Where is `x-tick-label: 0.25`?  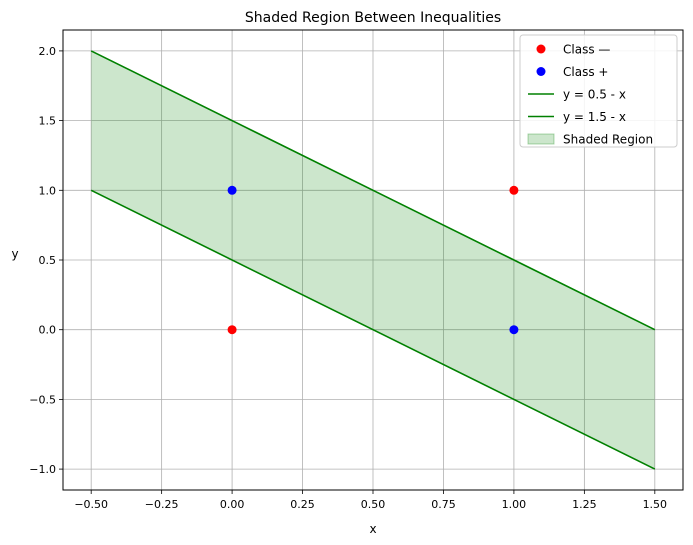 x-tick-label: 0.25 is located at coordinates (302, 504).